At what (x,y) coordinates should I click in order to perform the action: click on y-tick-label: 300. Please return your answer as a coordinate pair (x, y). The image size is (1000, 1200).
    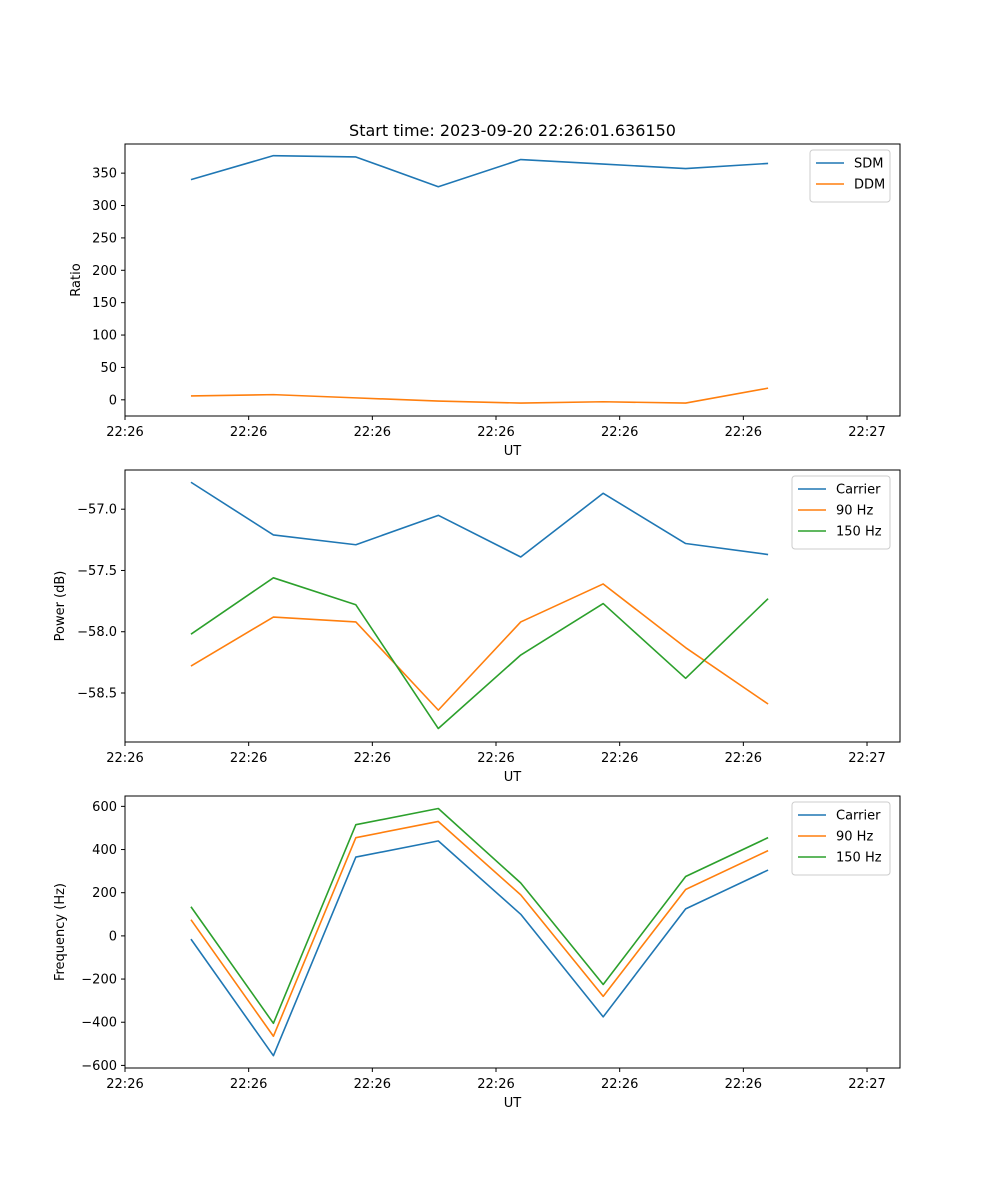
    Looking at the image, I should click on (104, 206).